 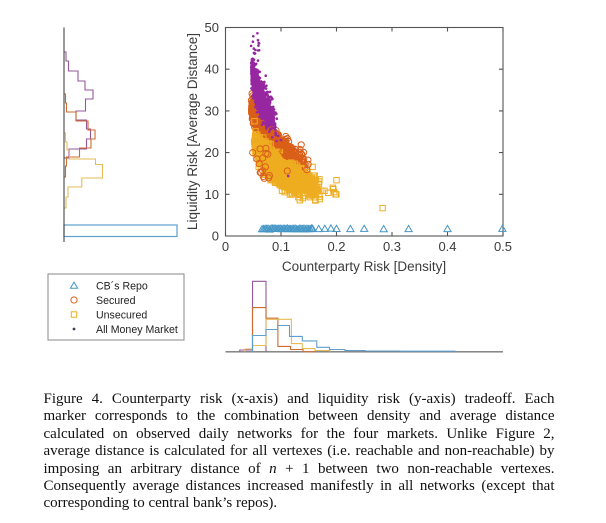 I want to click on svg-text: 40, so click(x=212, y=69).